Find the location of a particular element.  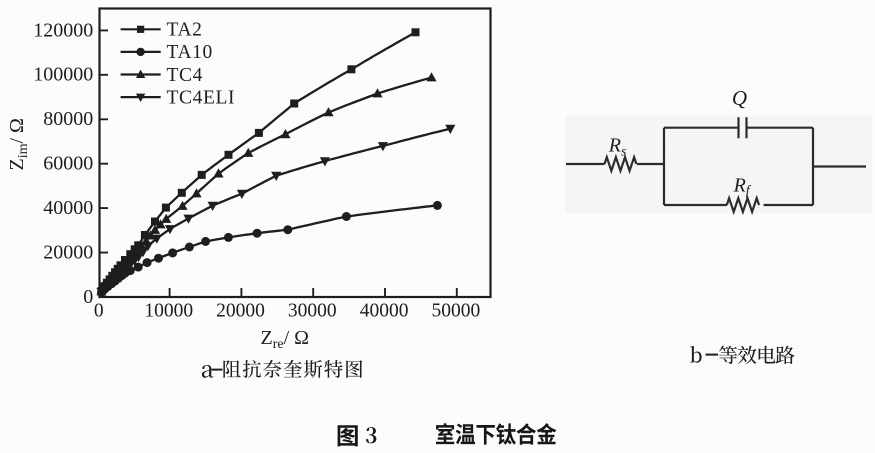

svg-text: TC4ELI is located at coordinates (201, 97).